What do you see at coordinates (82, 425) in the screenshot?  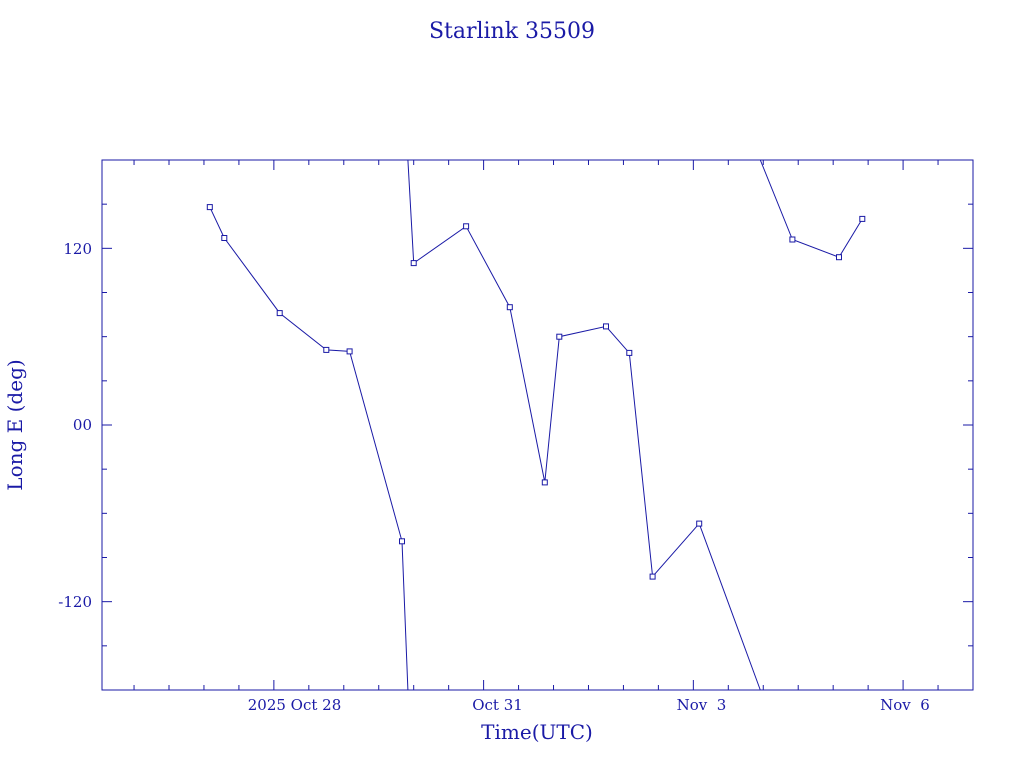 I see `y-tick-label: 00` at bounding box center [82, 425].